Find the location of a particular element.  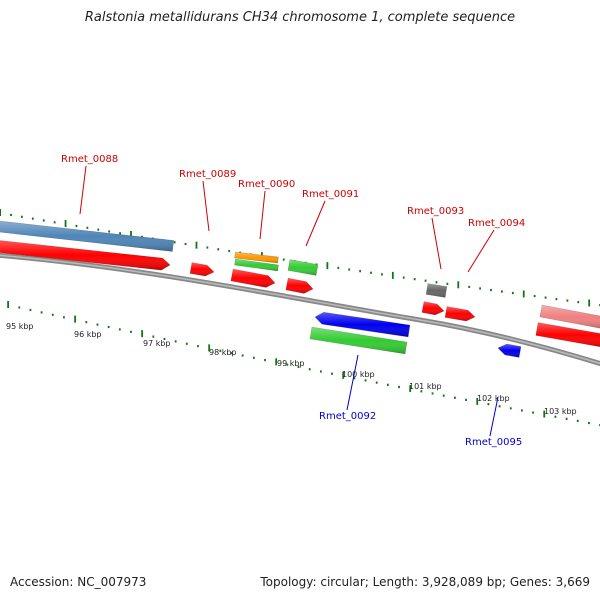

gene-label-rmet-0094: Rmet_0094 is located at coordinates (496, 223).